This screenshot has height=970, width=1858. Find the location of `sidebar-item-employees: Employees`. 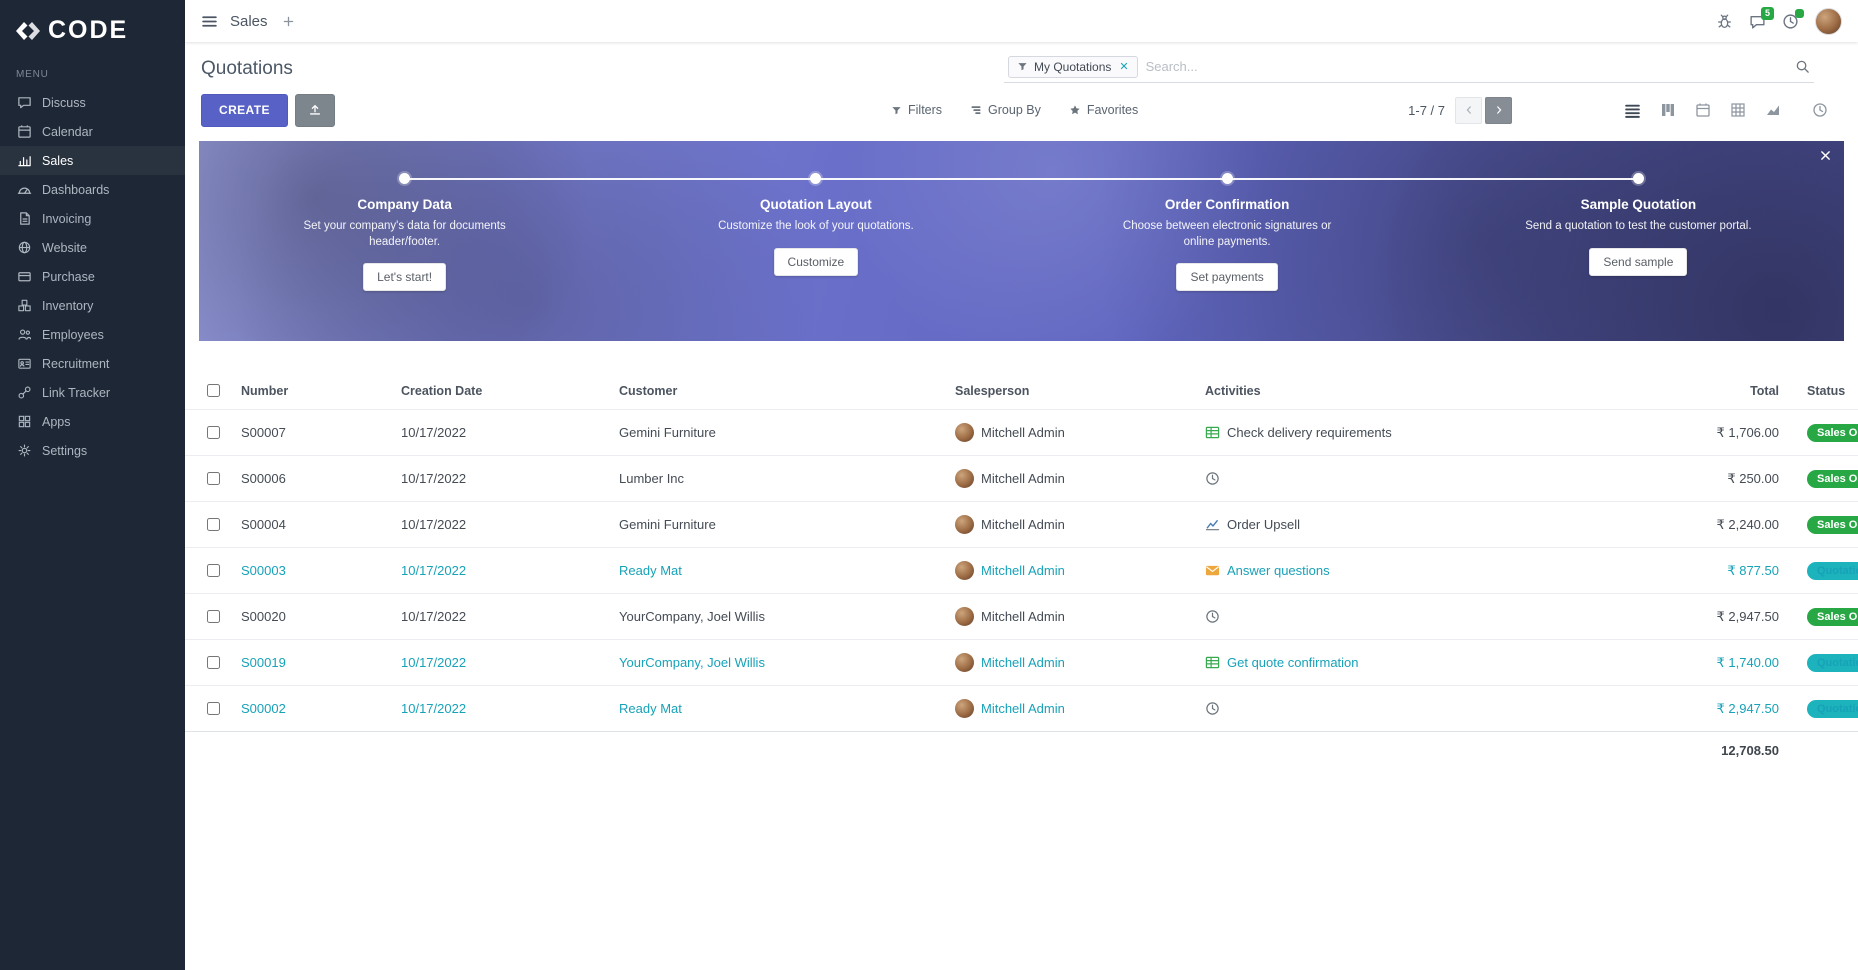

sidebar-item-employees: Employees is located at coordinates (92, 334).